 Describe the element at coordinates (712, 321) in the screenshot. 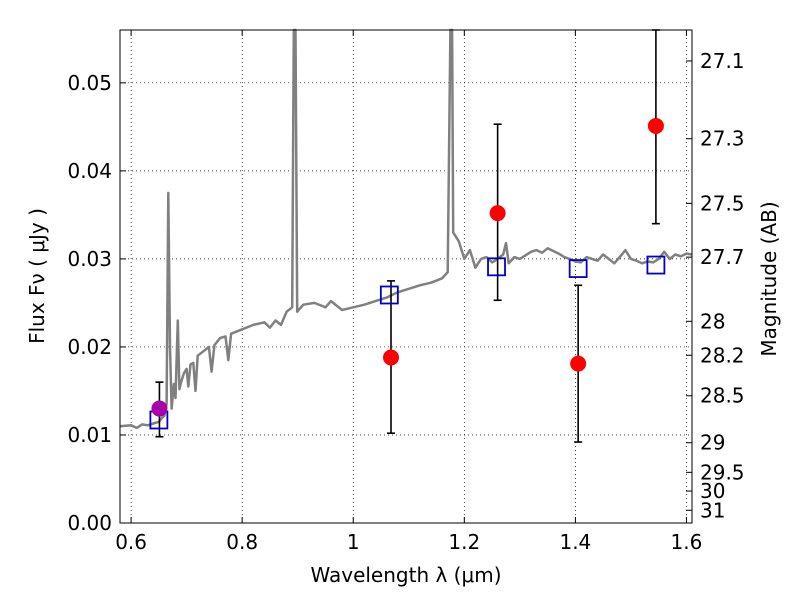

I see `magnitude-tick-label: 28` at that location.